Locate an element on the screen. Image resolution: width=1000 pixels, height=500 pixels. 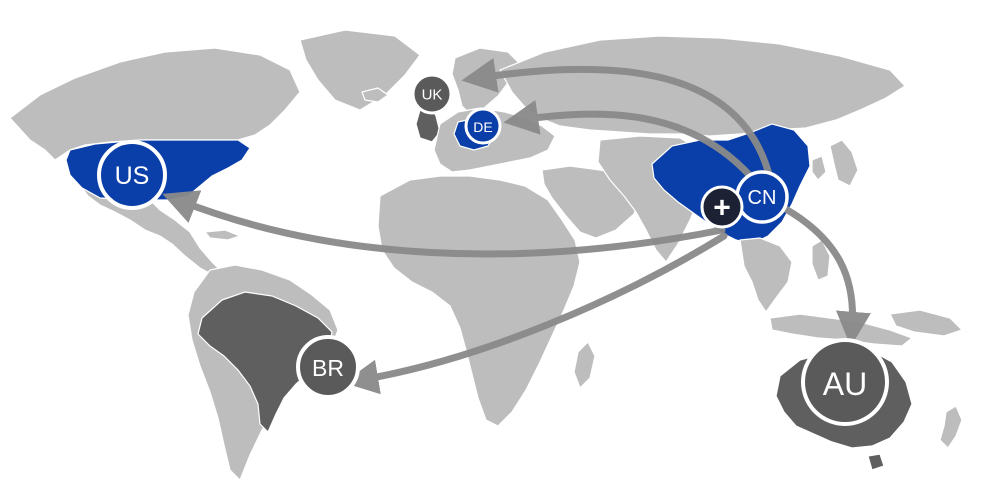
marker-au-circle is located at coordinates (845, 382).